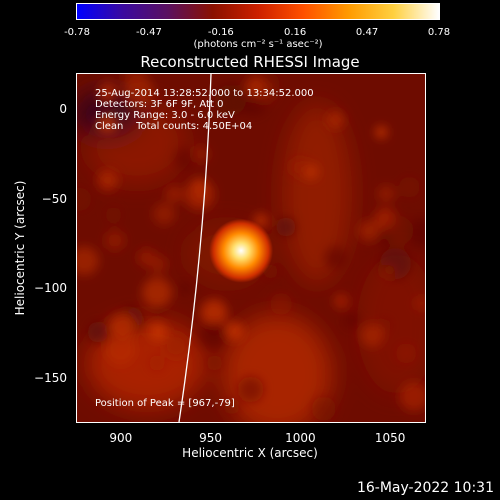 Image resolution: width=500 pixels, height=500 pixels. I want to click on info-line-1: 25-Aug-2014 13:28:52.000 to 13:34:52.000, so click(204, 93).